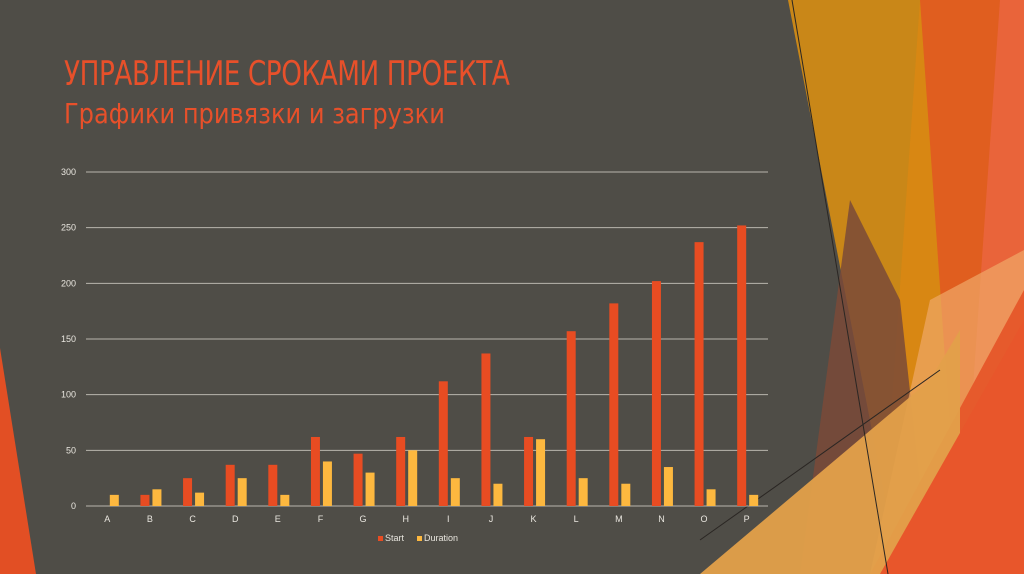 The width and height of the screenshot is (1024, 574). I want to click on x-tick-label: K, so click(534, 519).